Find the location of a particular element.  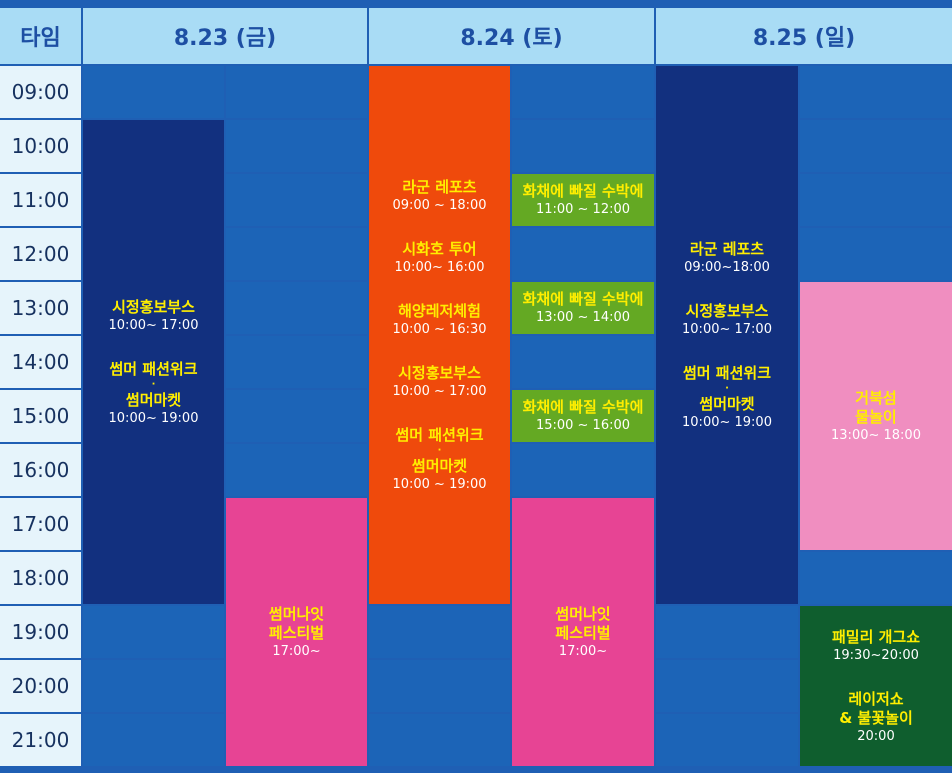

event-time: 20:00 is located at coordinates (876, 736).